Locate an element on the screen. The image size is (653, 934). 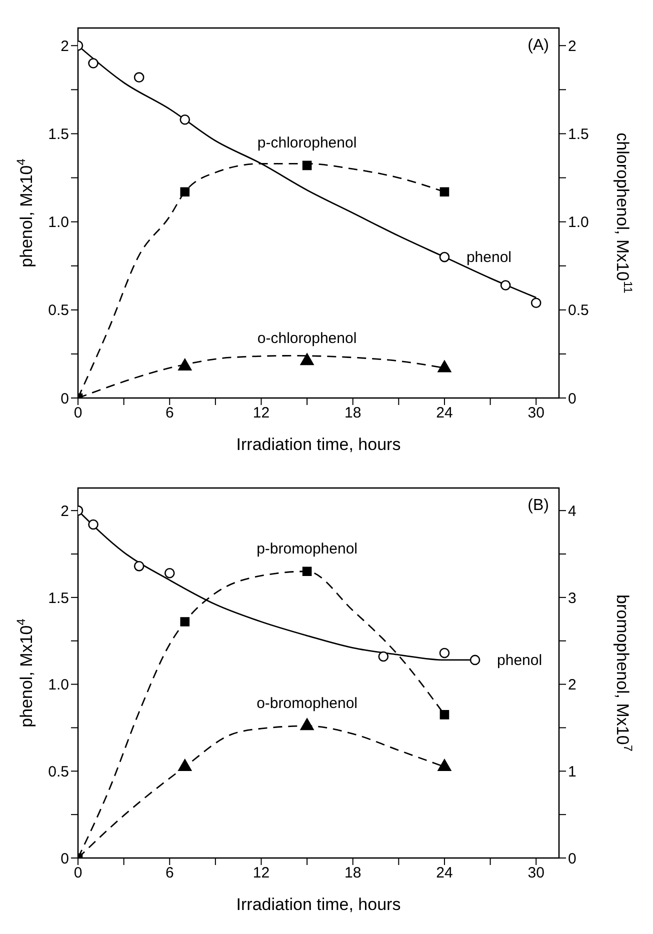
series-label: o-bromophenol is located at coordinates (307, 703).